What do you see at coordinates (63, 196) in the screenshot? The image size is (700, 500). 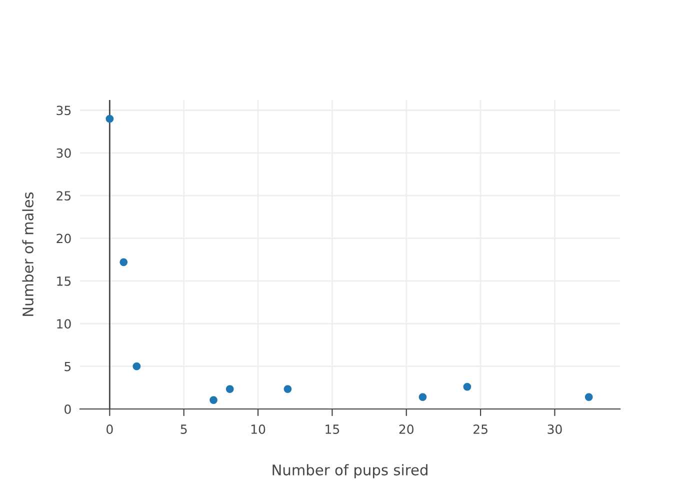 I see `y-tick-label: 25` at bounding box center [63, 196].